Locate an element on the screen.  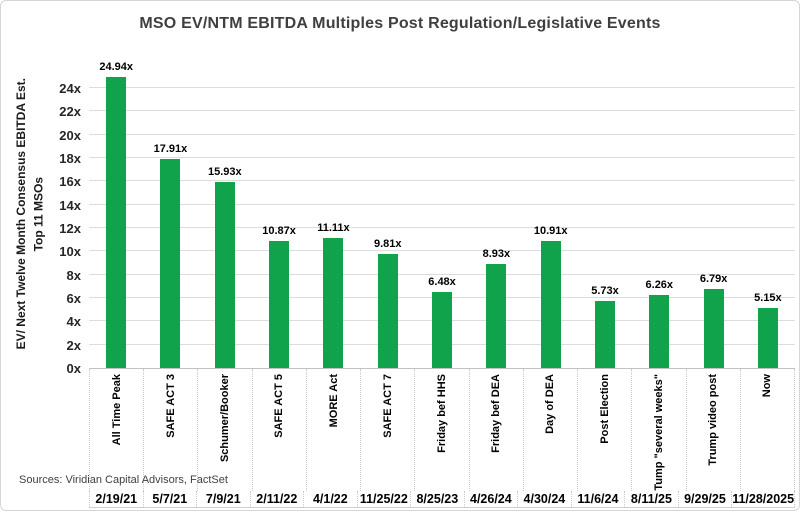
x-axis-category-label: All Time Peak is located at coordinates (116, 410).